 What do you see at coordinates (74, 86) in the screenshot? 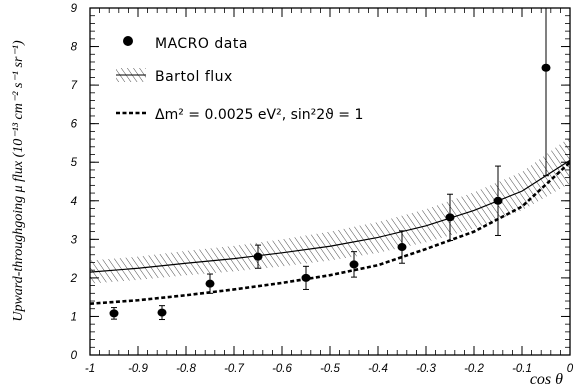
I see `y-tick-label: 7` at bounding box center [74, 86].